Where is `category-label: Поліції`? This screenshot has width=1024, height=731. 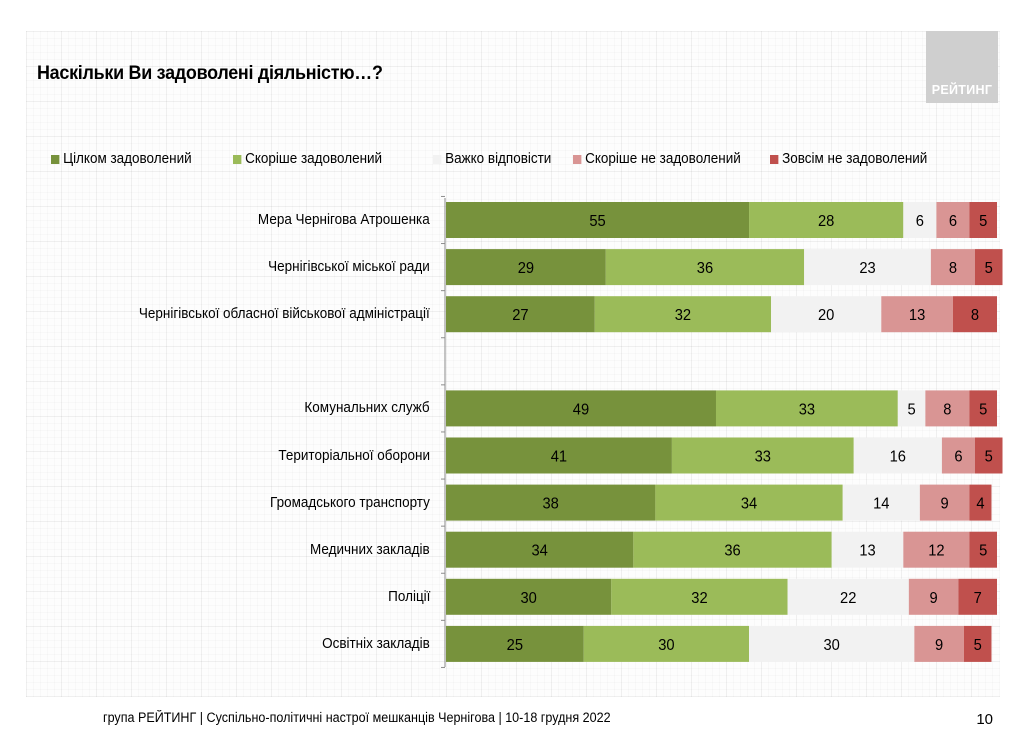 category-label: Поліції is located at coordinates (408, 596).